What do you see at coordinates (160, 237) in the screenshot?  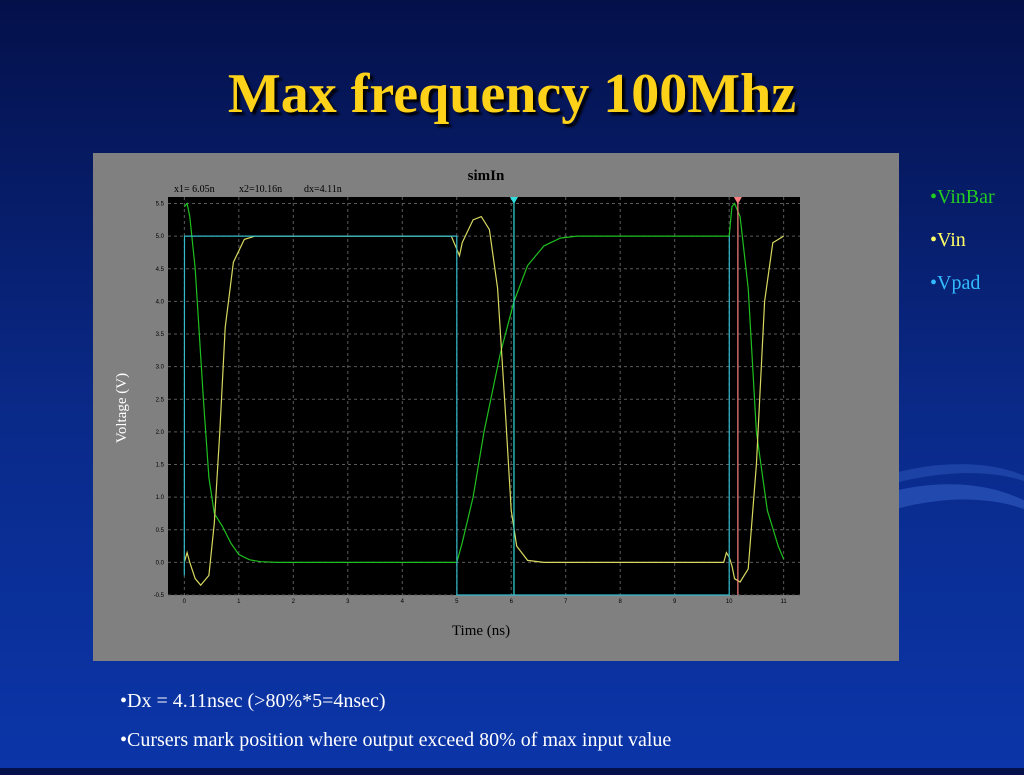 I see `y-tick-label: 5.0` at bounding box center [160, 237].